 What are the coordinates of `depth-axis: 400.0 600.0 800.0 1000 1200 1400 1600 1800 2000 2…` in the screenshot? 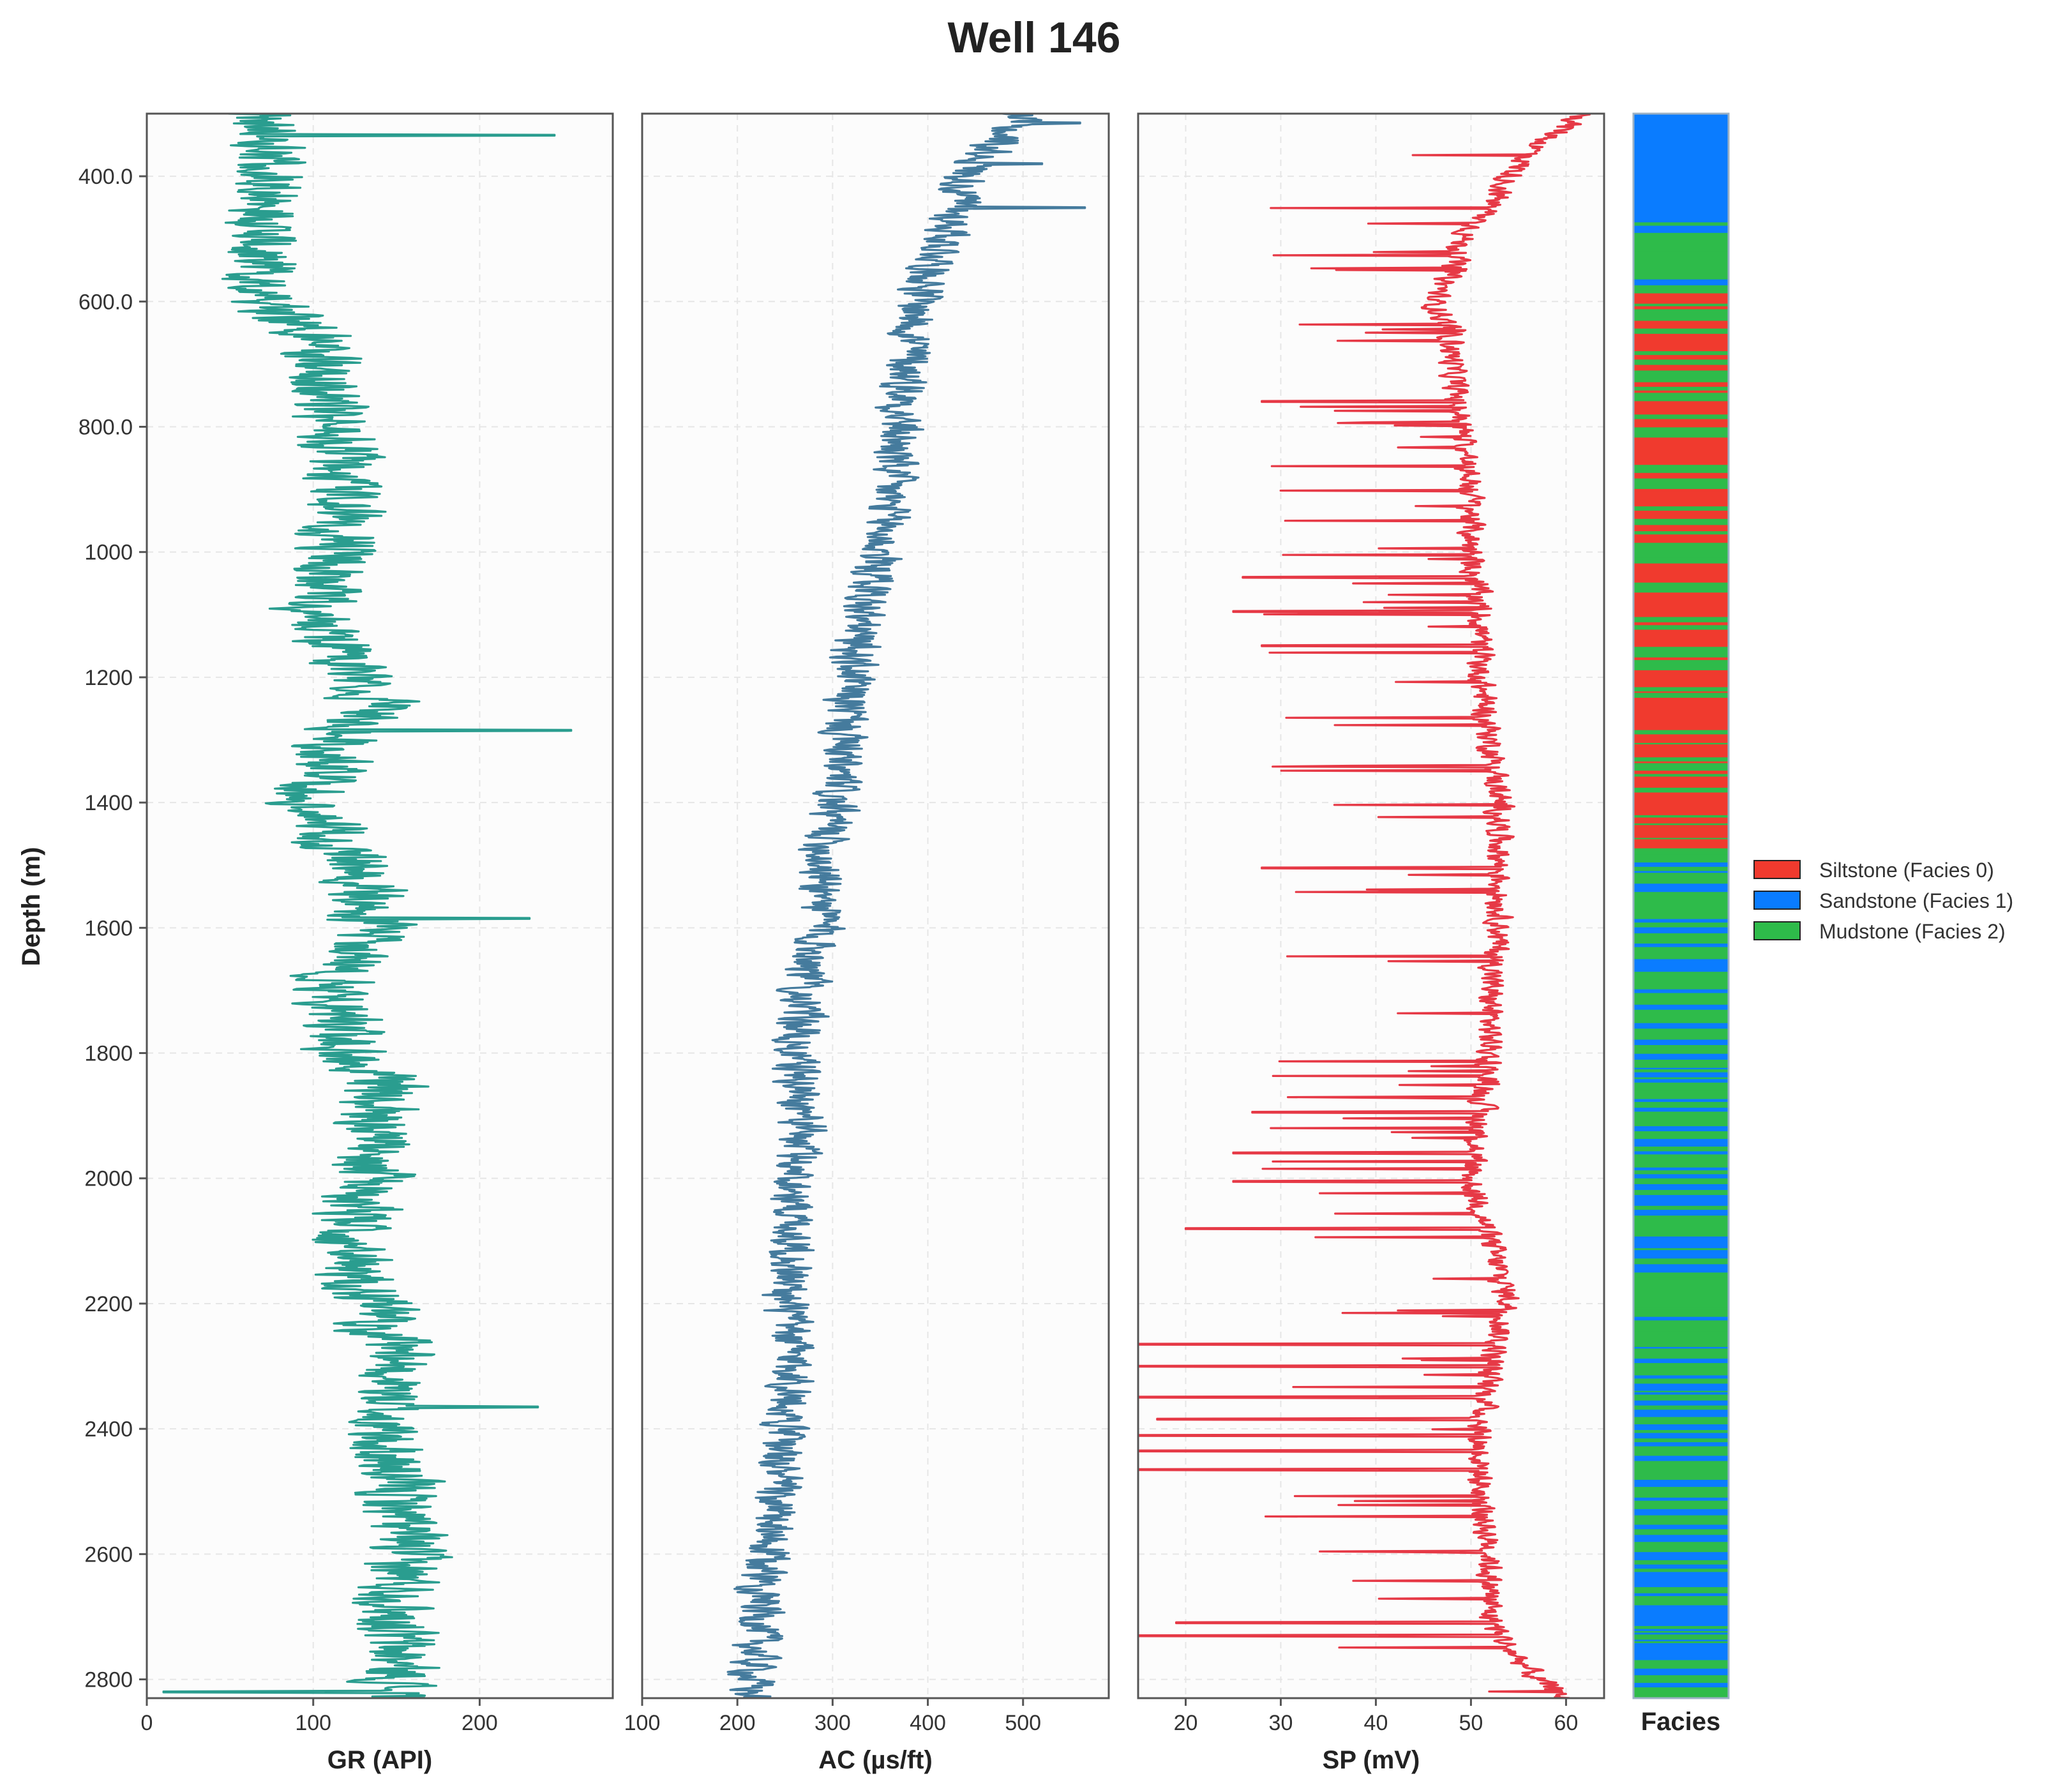 It's located at (113, 928).